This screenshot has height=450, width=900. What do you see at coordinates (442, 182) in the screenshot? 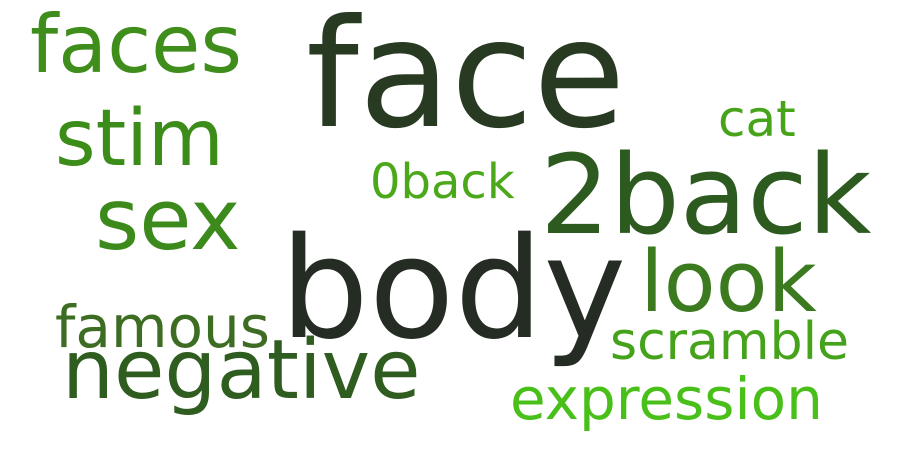
I see `word-0back: 0back` at bounding box center [442, 182].